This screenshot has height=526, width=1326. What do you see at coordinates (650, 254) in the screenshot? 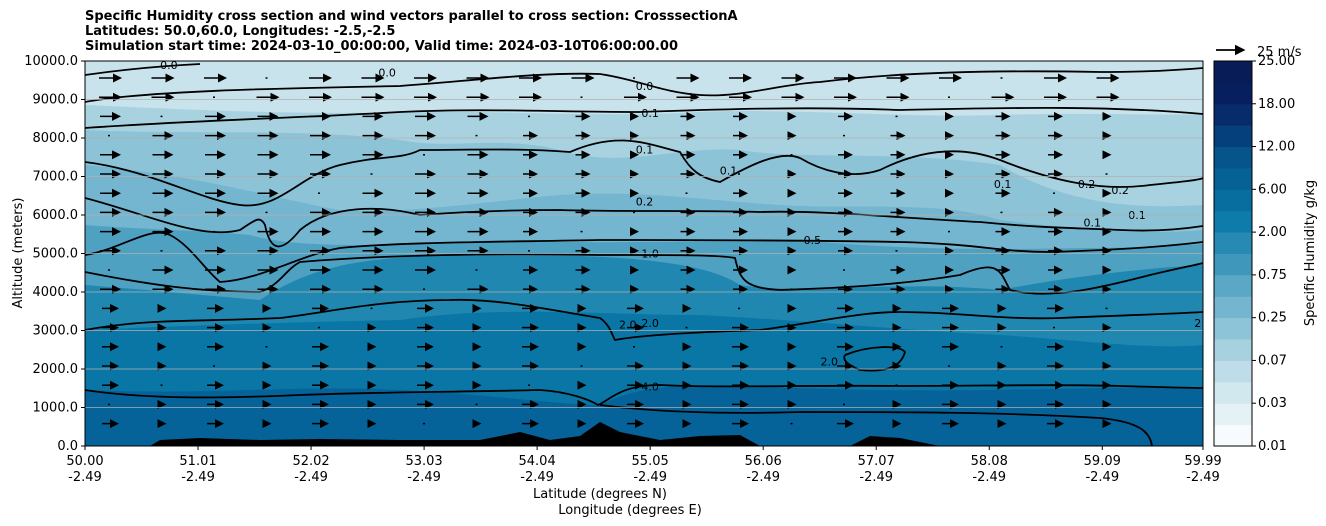
I see `contour-label: 1.0` at bounding box center [650, 254].